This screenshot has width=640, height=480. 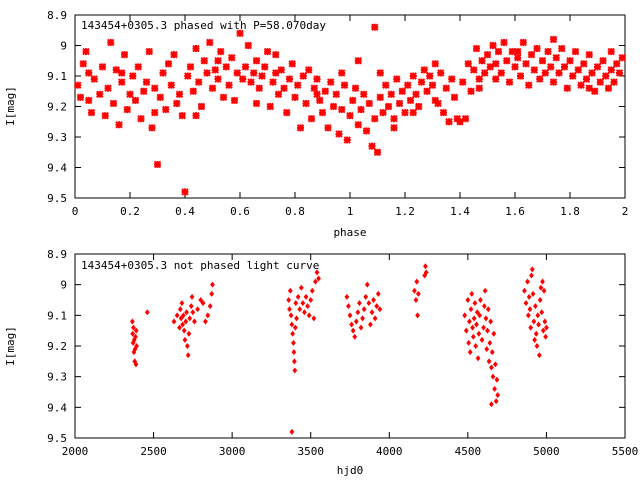 I want to click on x-tick-label: 0.4, so click(x=185, y=211).